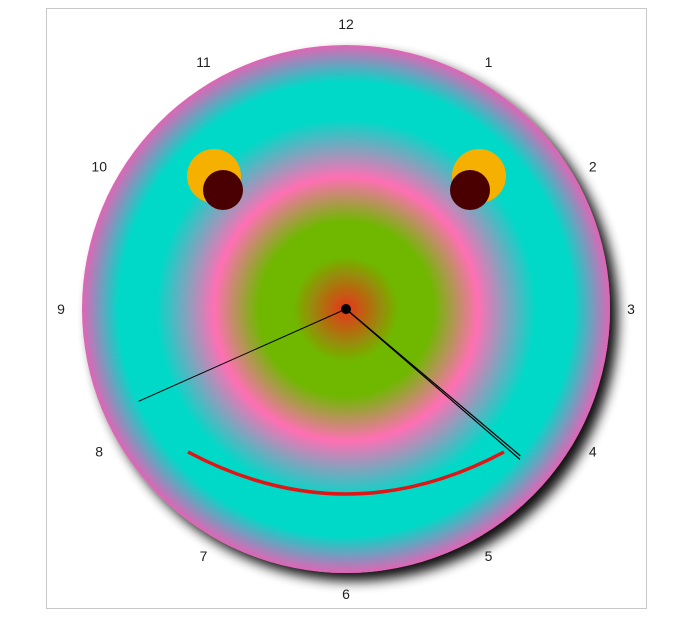 The width and height of the screenshot is (693, 624). What do you see at coordinates (204, 556) in the screenshot?
I see `hour-label-7: 7` at bounding box center [204, 556].